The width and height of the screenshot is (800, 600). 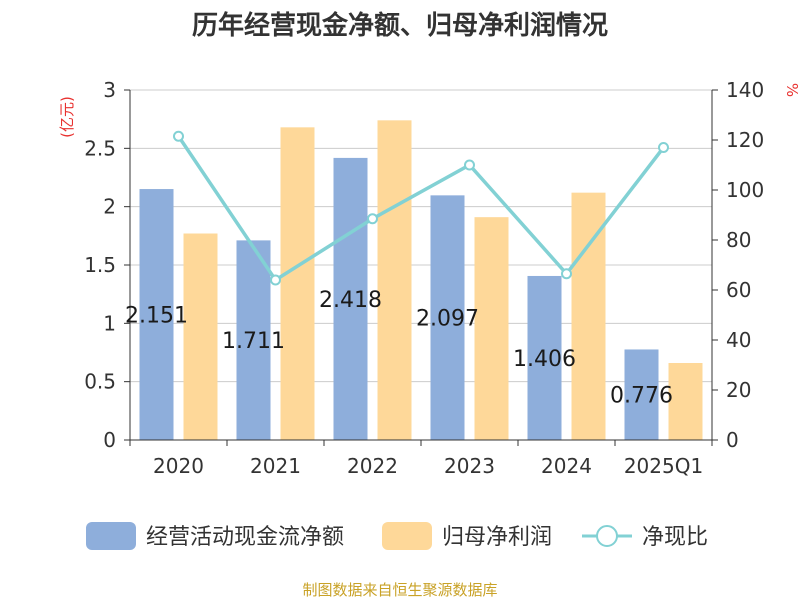 What do you see at coordinates (738, 240) in the screenshot?
I see `right-tick-label: 80` at bounding box center [738, 240].